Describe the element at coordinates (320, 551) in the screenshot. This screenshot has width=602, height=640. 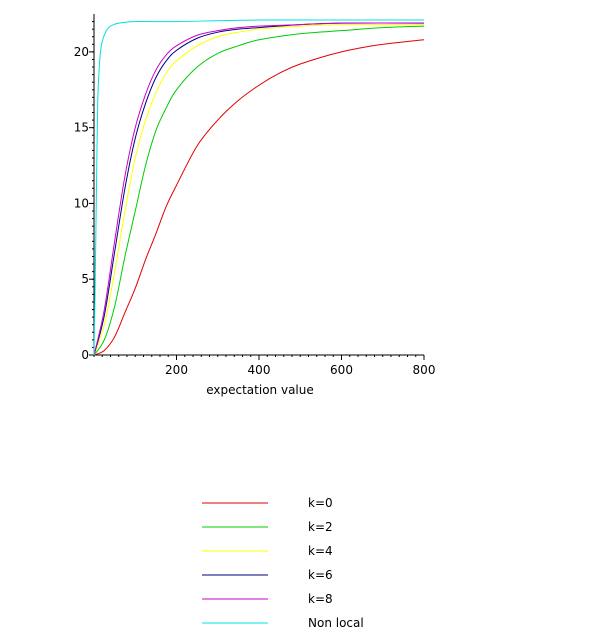
I see `legend-label-k-4: k=4` at that location.